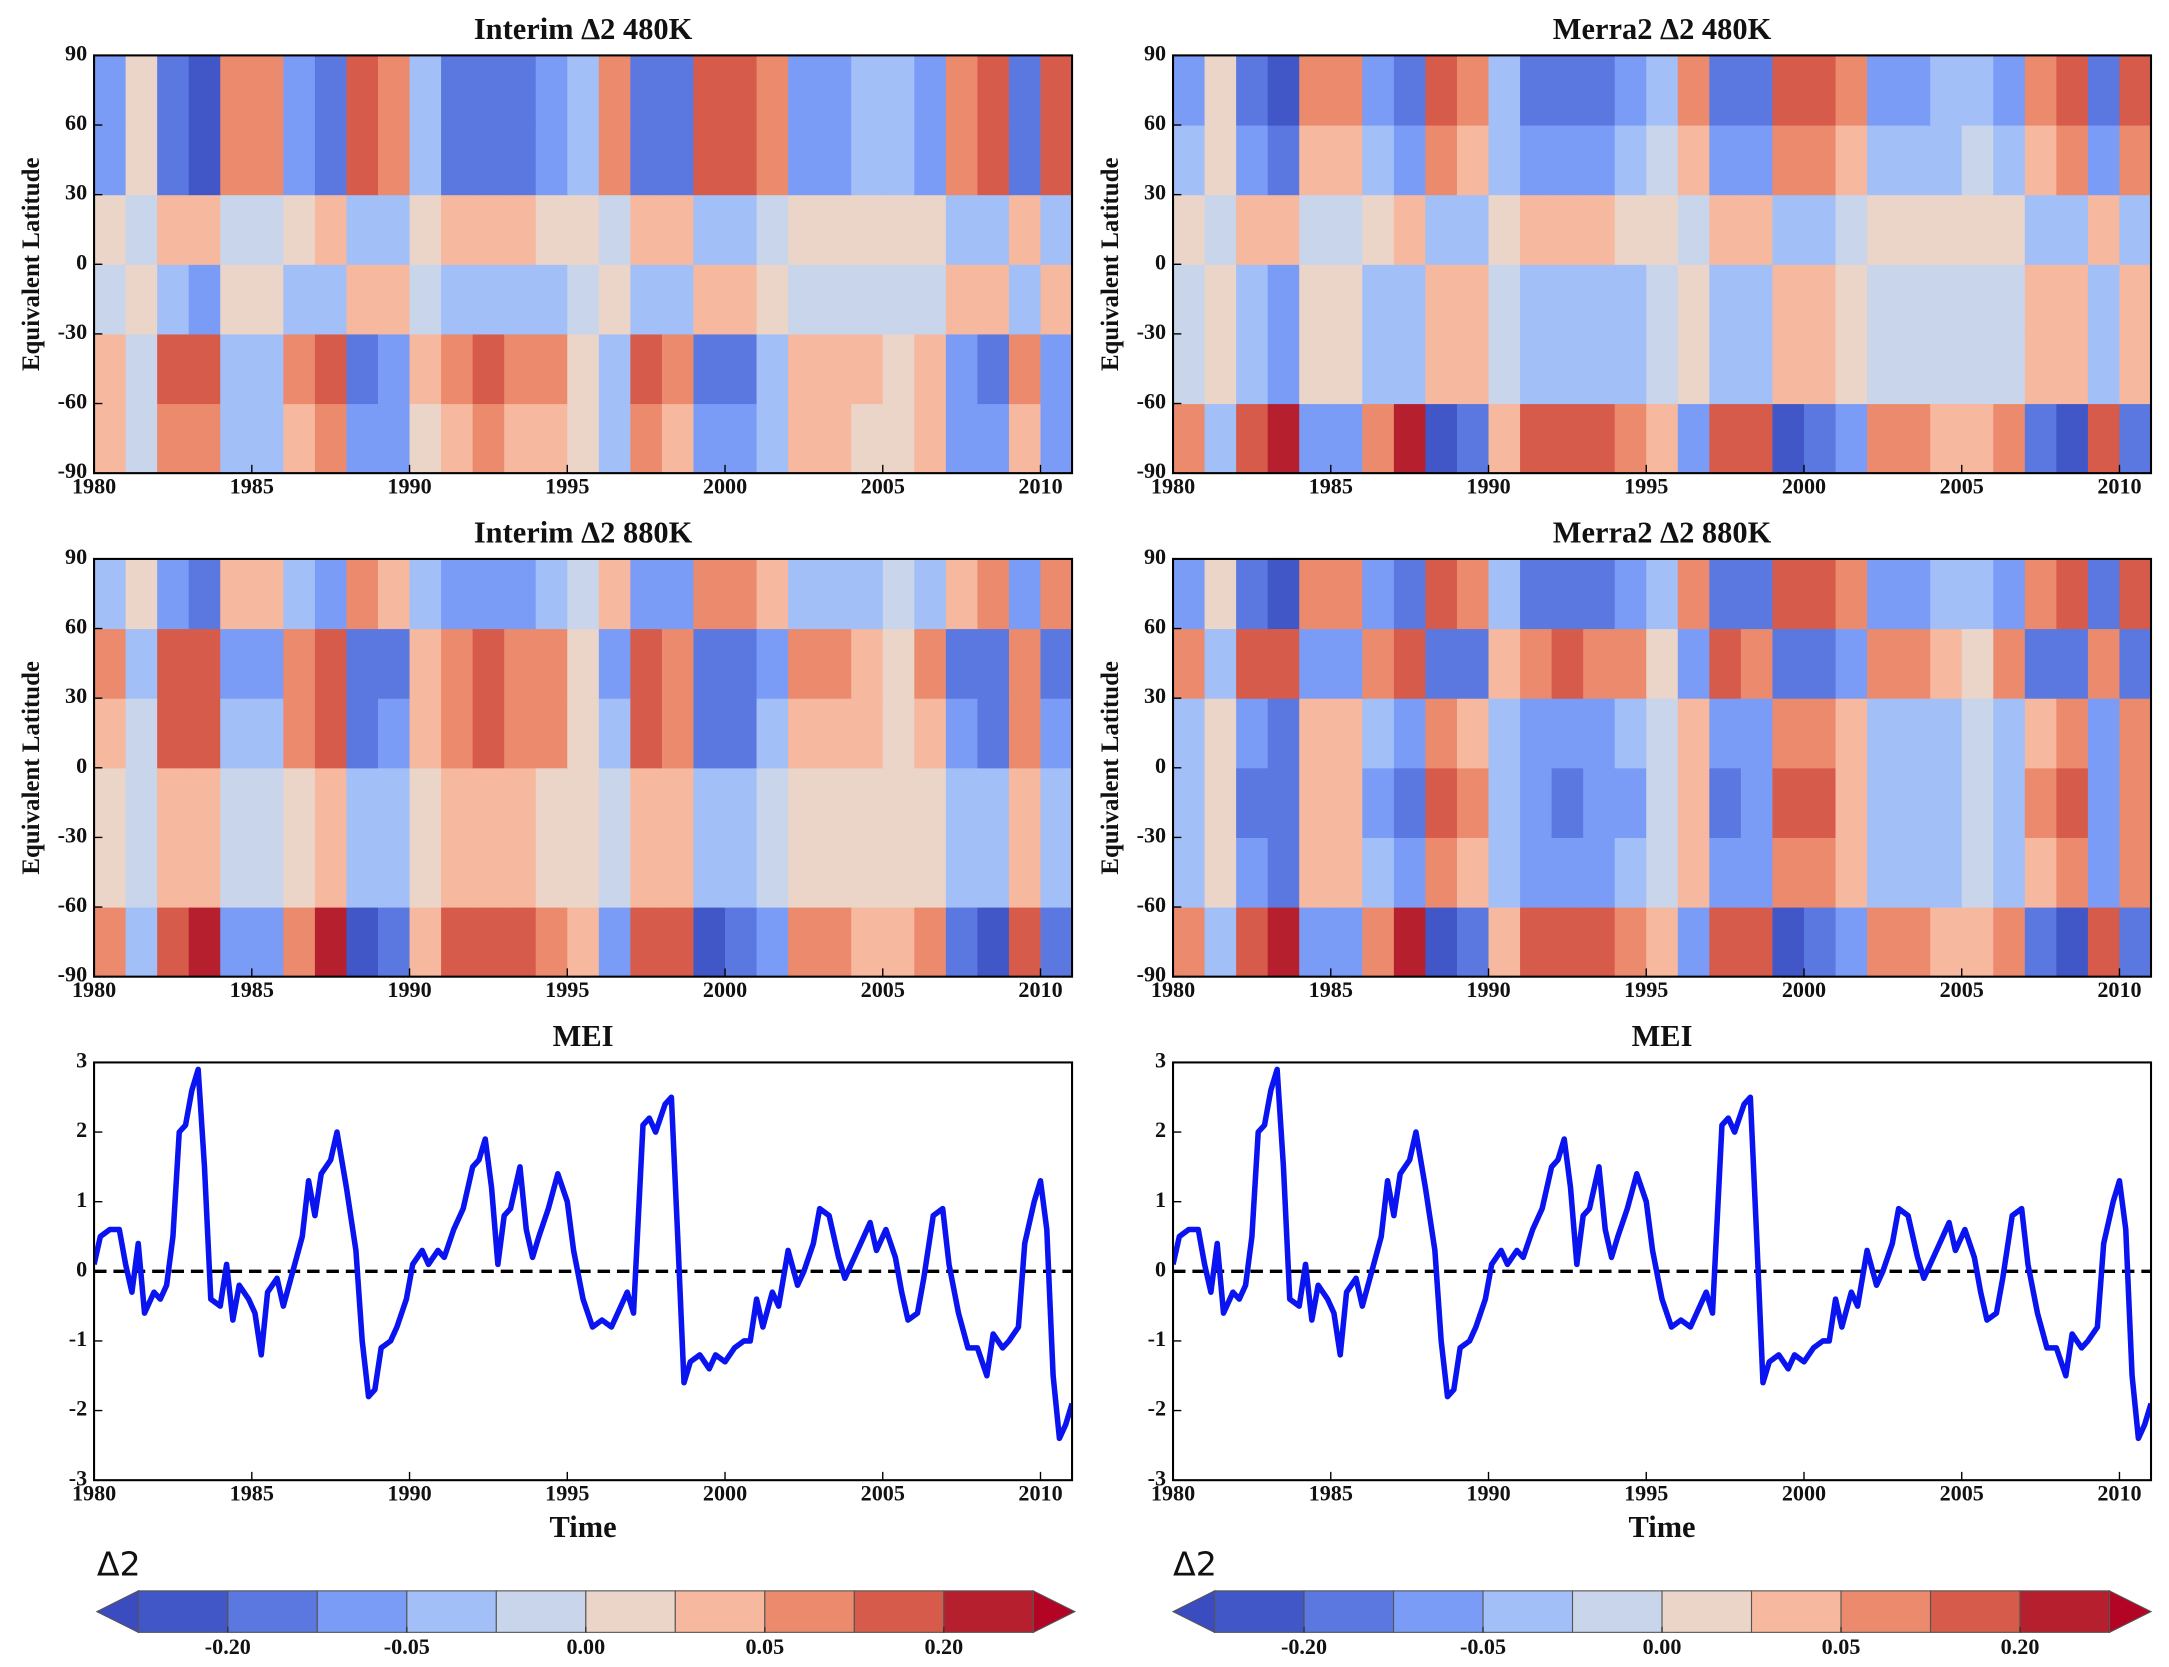  What do you see at coordinates (31, 768) in the screenshot?
I see `y-axis-label: Equivalent Latitude` at bounding box center [31, 768].